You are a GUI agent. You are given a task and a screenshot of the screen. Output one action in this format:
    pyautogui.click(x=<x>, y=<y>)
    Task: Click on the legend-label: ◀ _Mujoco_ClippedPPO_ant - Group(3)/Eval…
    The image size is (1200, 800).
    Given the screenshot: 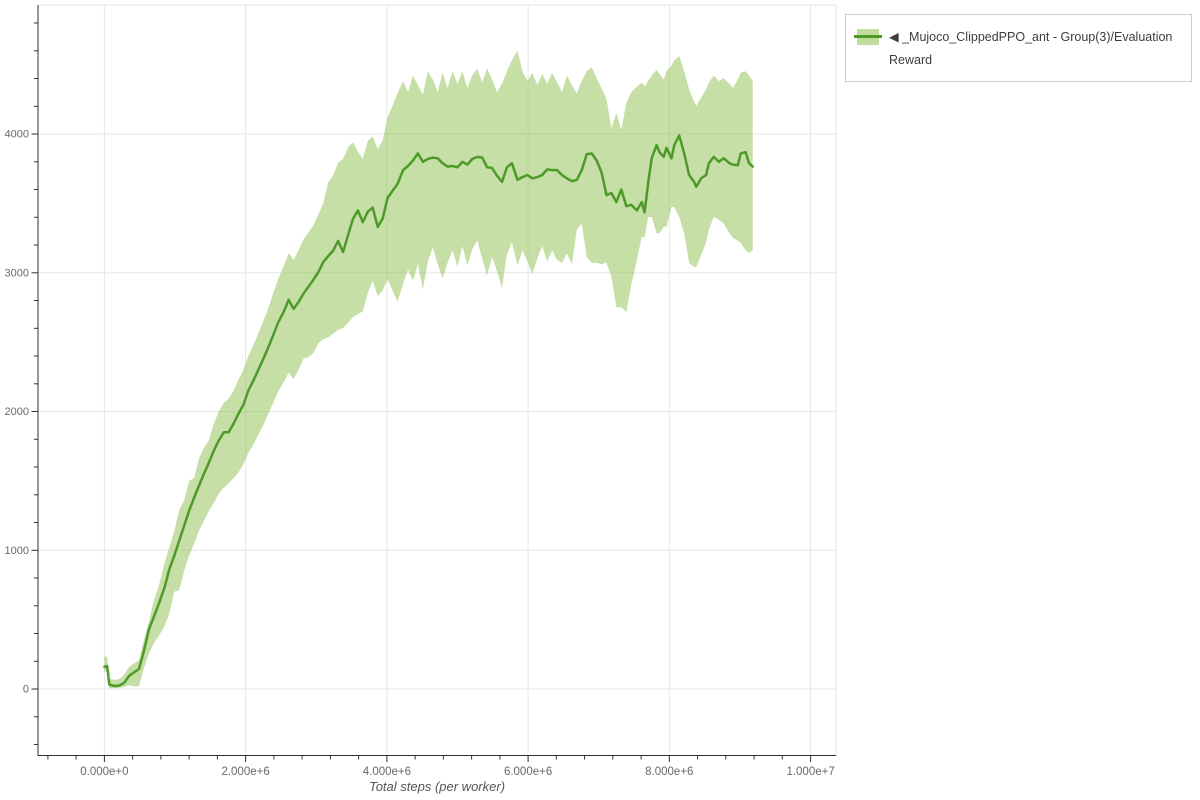 What is the action you would take?
    pyautogui.click(x=1031, y=48)
    